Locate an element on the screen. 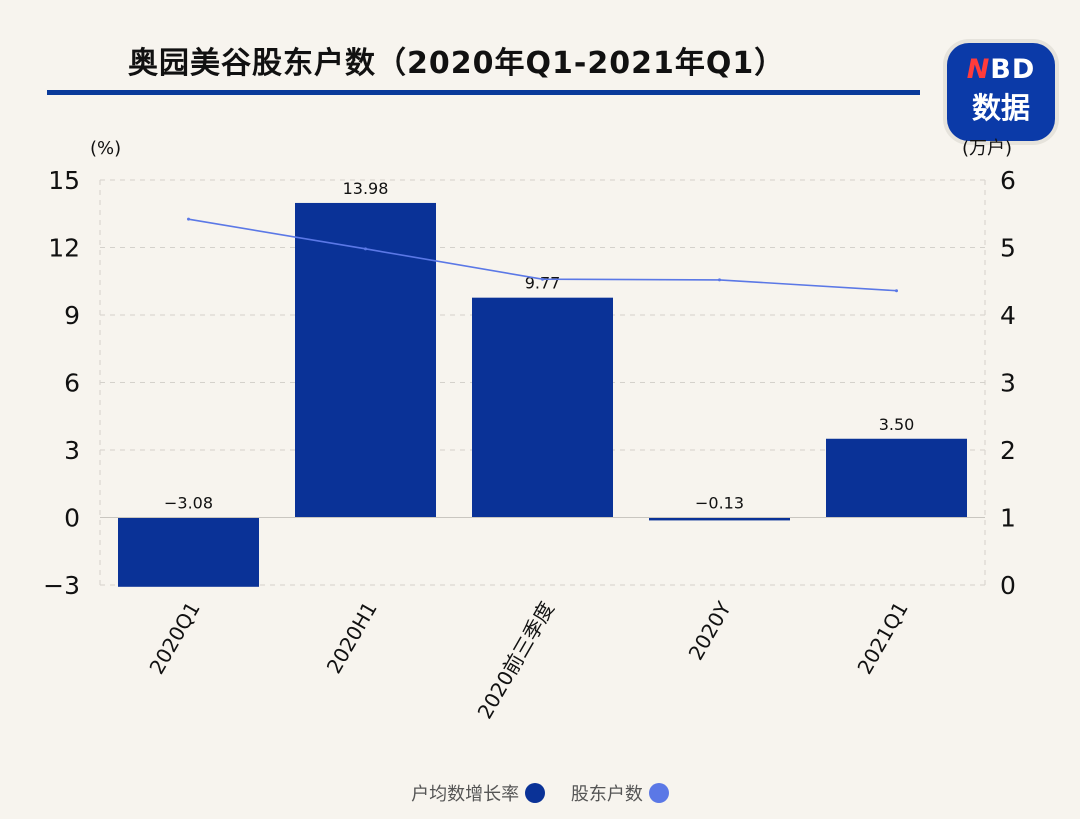  legend-item-line: 股东户数 is located at coordinates (620, 793).